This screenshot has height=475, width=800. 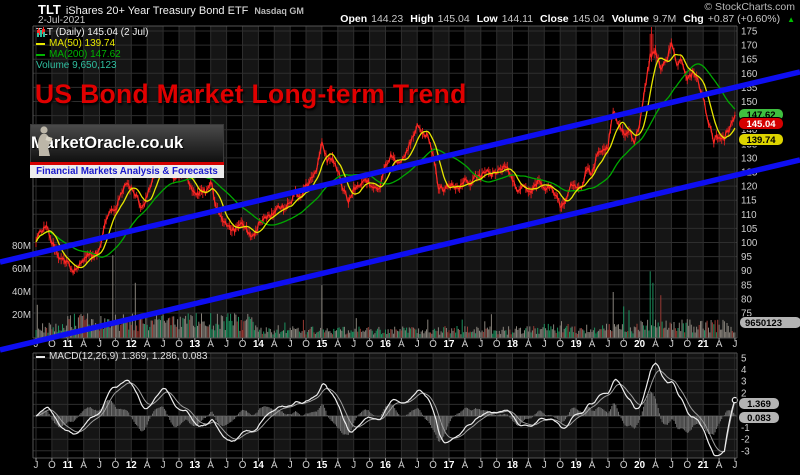 I want to click on price-tick-label: 75, so click(x=746, y=314).